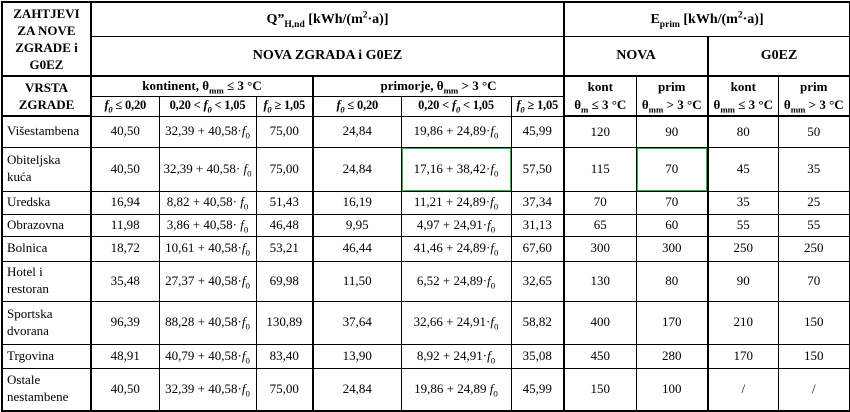 This screenshot has height=412, width=850. What do you see at coordinates (672, 225) in the screenshot?
I see `data-cell: 60` at bounding box center [672, 225].